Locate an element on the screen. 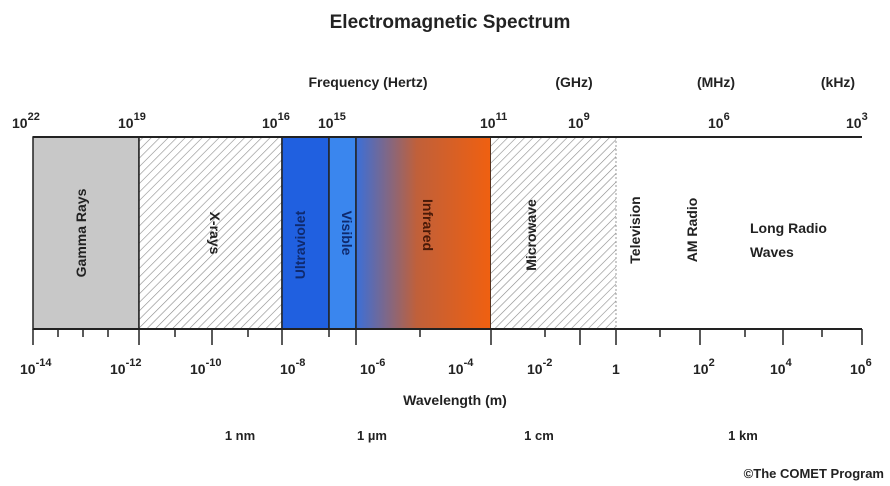  long-radio-waves-label-line1: Long Radio is located at coordinates (788, 228).